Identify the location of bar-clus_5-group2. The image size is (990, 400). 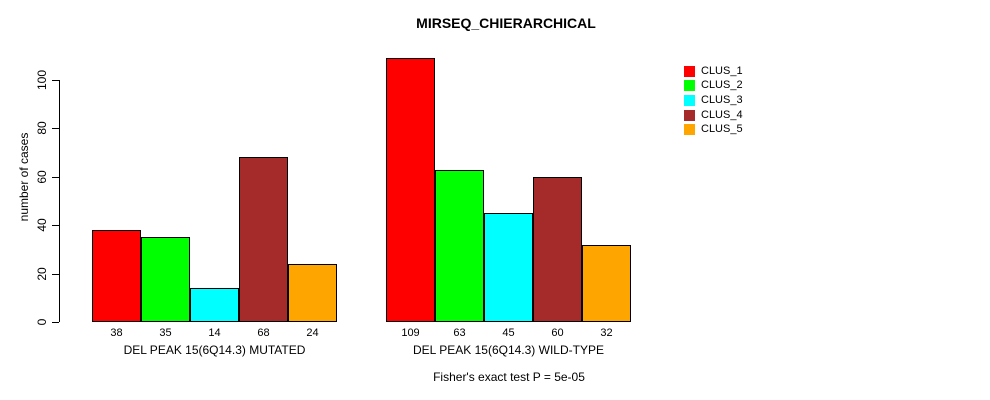
(606, 283).